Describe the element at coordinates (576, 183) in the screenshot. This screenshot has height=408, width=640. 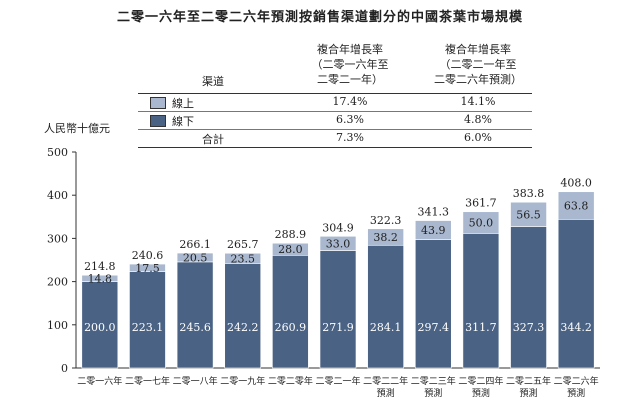
I see `total-value-label: 408.0` at that location.